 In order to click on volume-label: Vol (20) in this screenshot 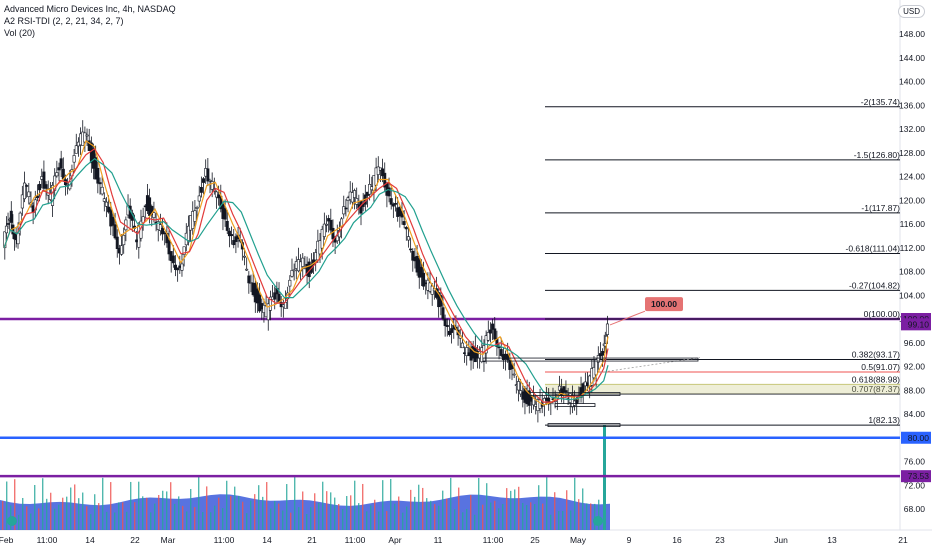, I will do `click(20, 33)`.